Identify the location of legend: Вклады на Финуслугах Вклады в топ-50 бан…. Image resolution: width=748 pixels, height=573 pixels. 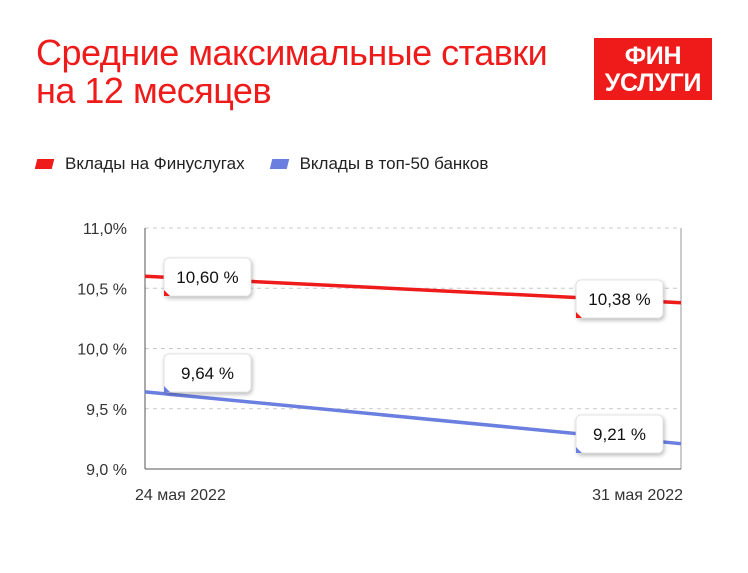
(274, 164).